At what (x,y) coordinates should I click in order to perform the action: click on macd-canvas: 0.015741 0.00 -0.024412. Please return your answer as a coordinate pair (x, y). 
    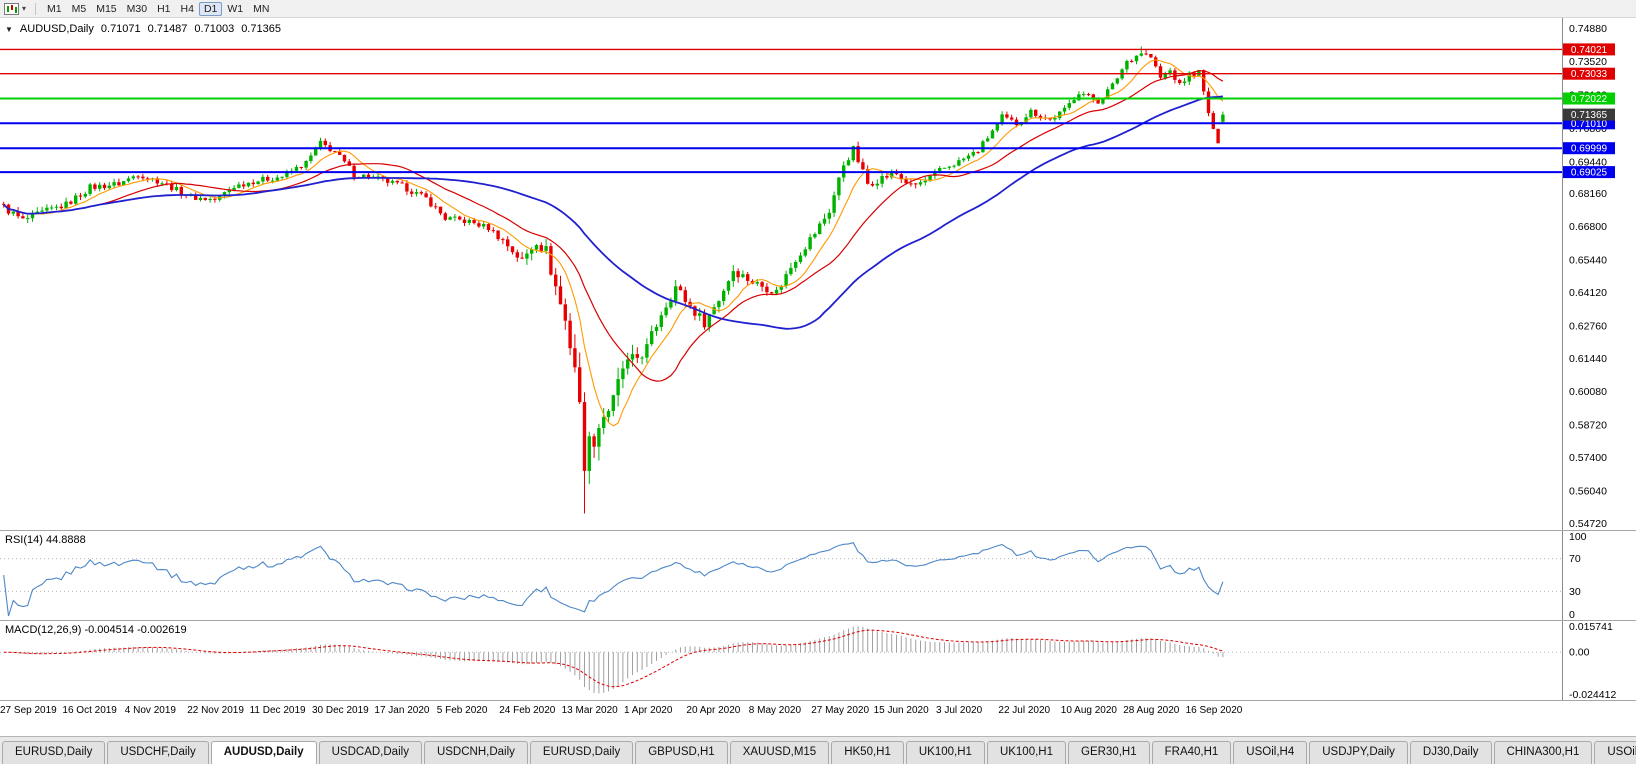
    Looking at the image, I should click on (808, 660).